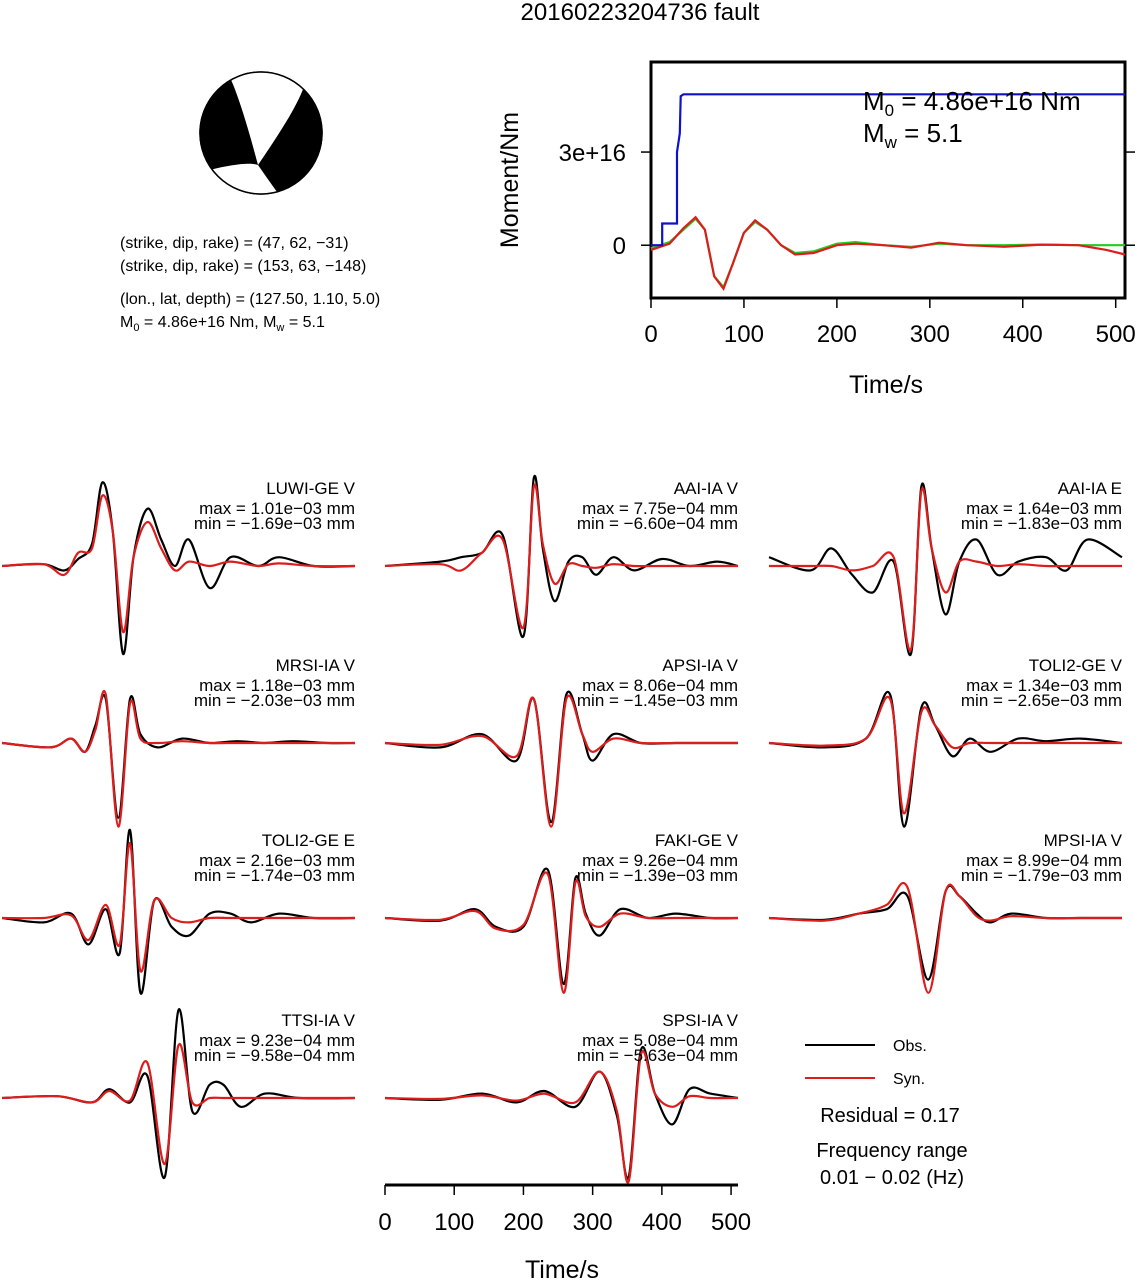  What do you see at coordinates (234, 243) in the screenshot?
I see `nodal-plane-1: (strike, dip, rake) = (47, 62, −31)` at bounding box center [234, 243].